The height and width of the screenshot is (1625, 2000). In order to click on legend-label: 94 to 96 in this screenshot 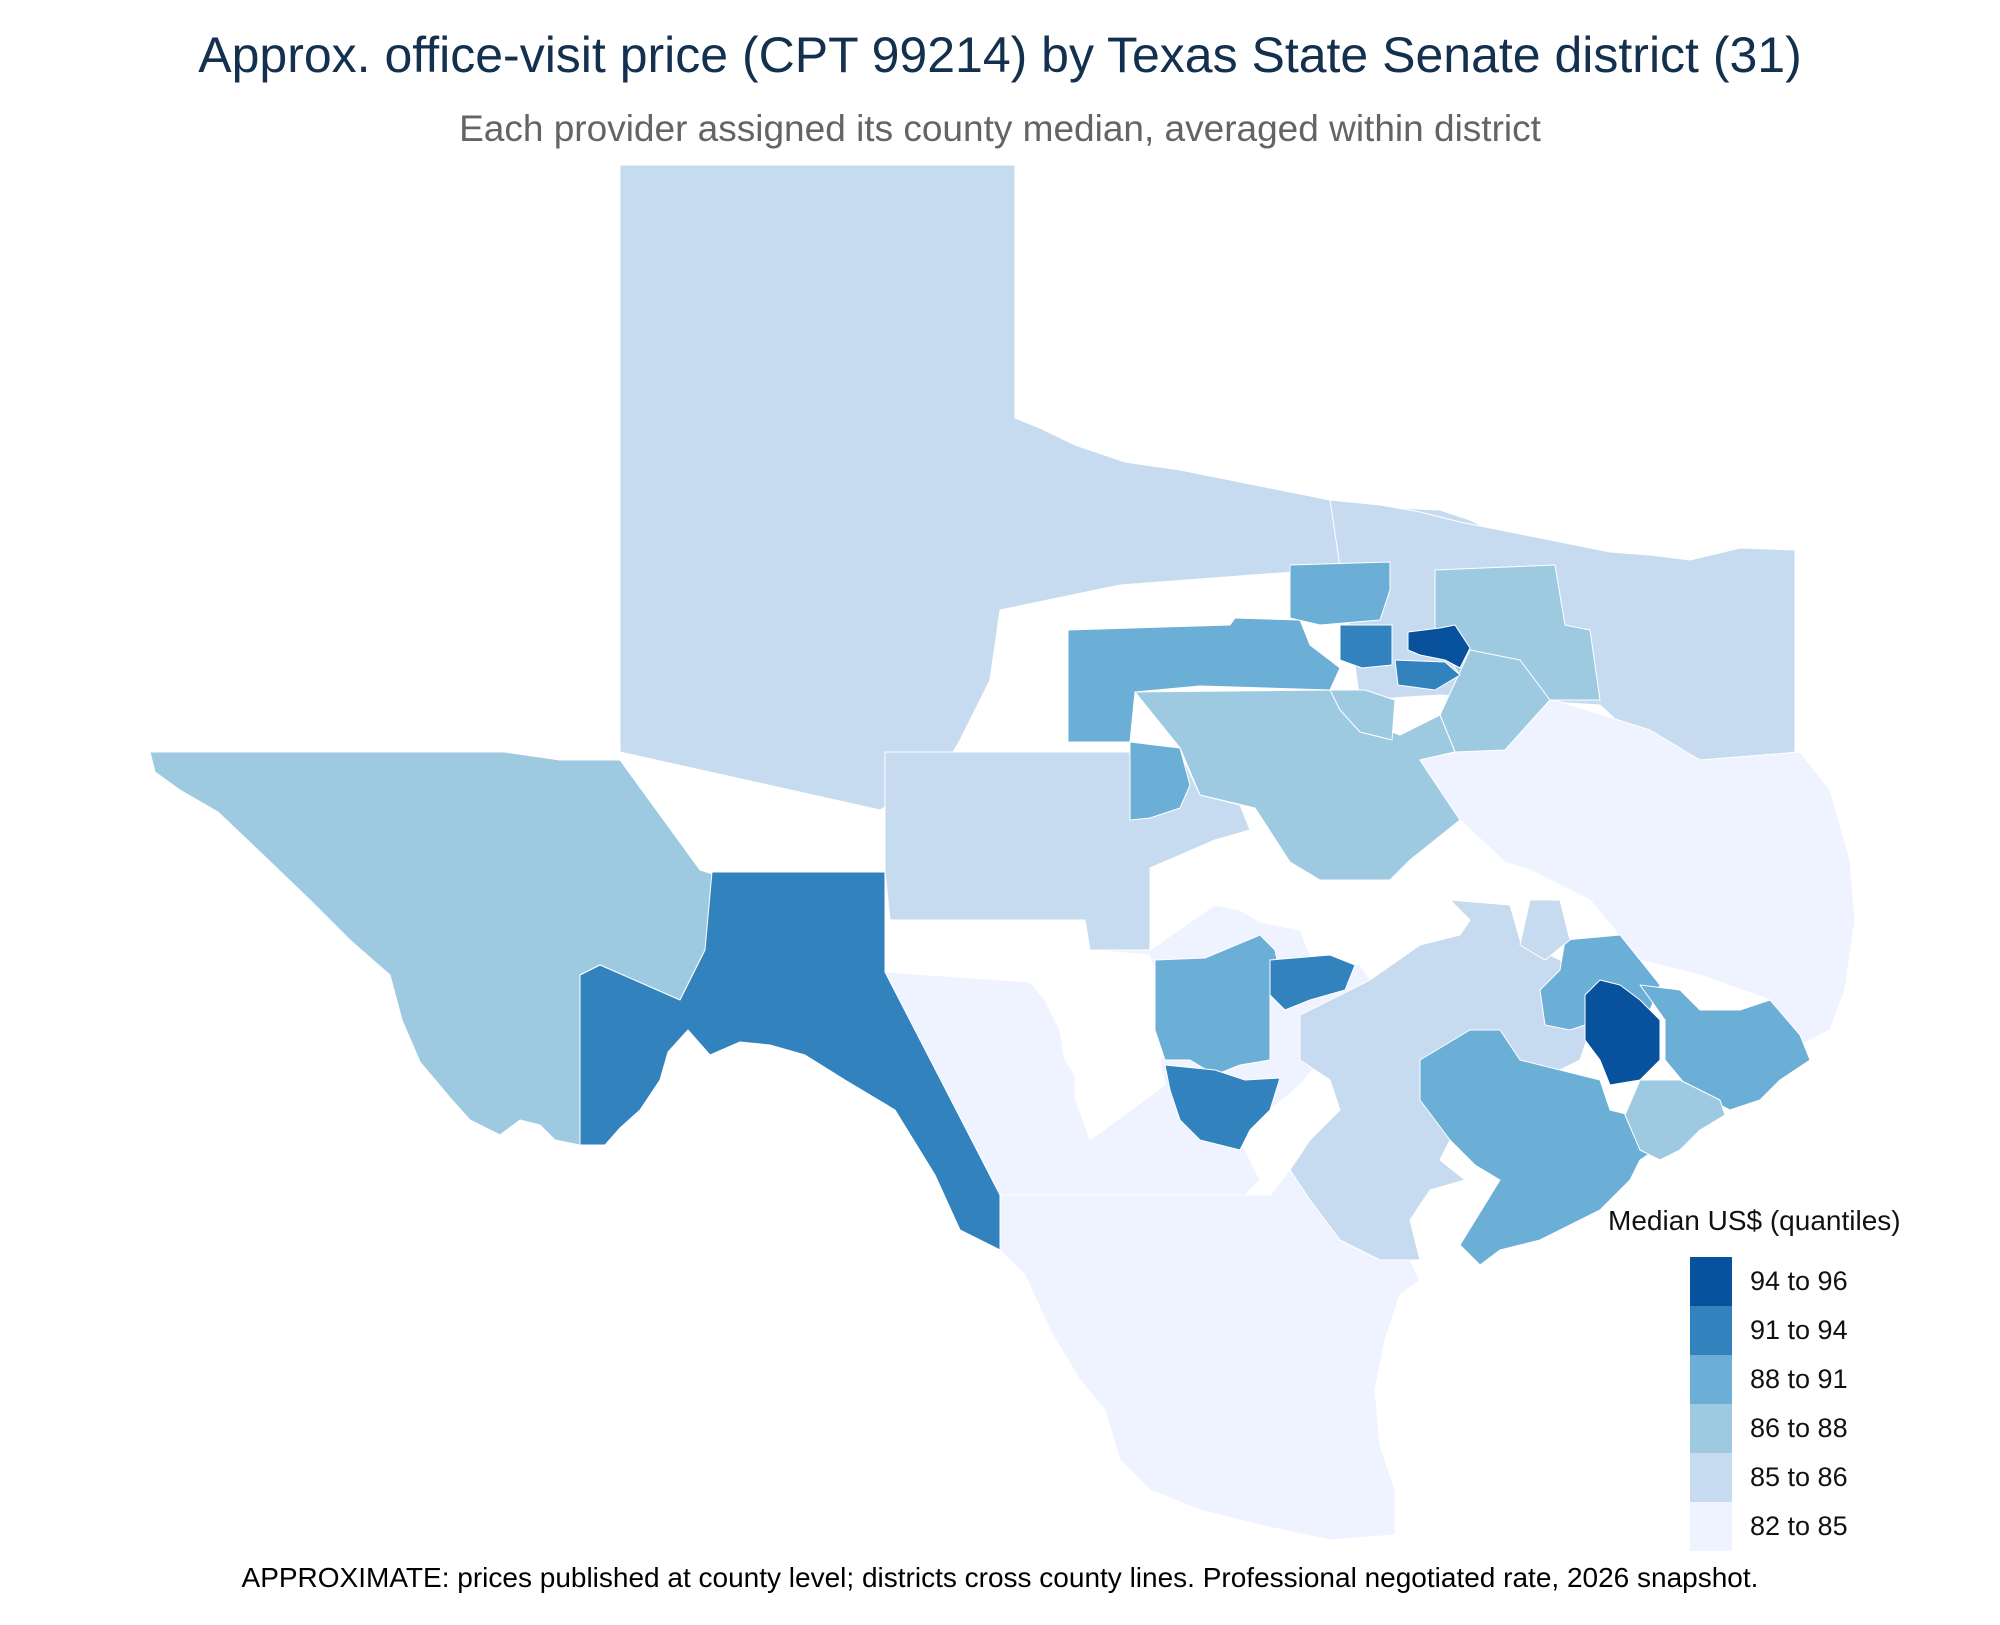, I will do `click(1799, 1281)`.